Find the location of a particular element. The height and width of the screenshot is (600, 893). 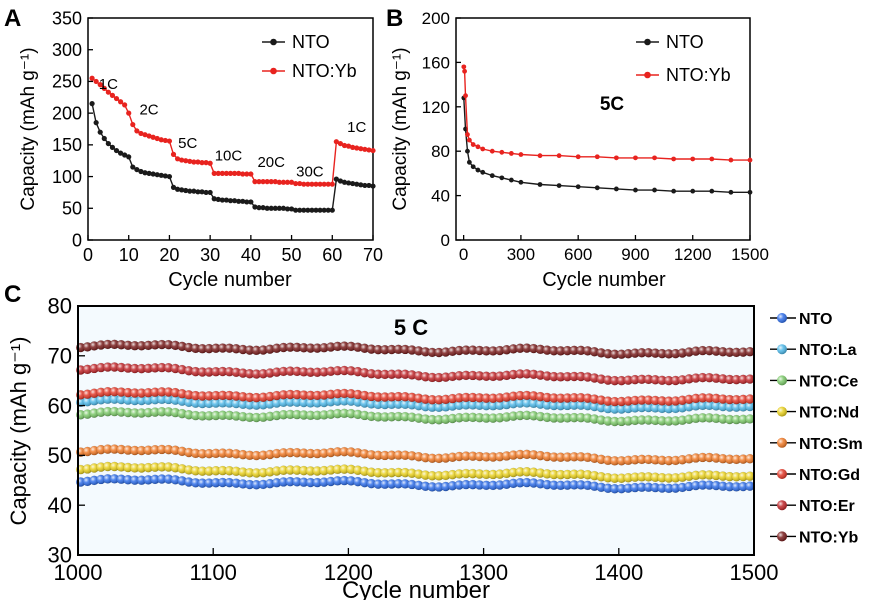

panel-a-rate-label: 20C is located at coordinates (271, 162).